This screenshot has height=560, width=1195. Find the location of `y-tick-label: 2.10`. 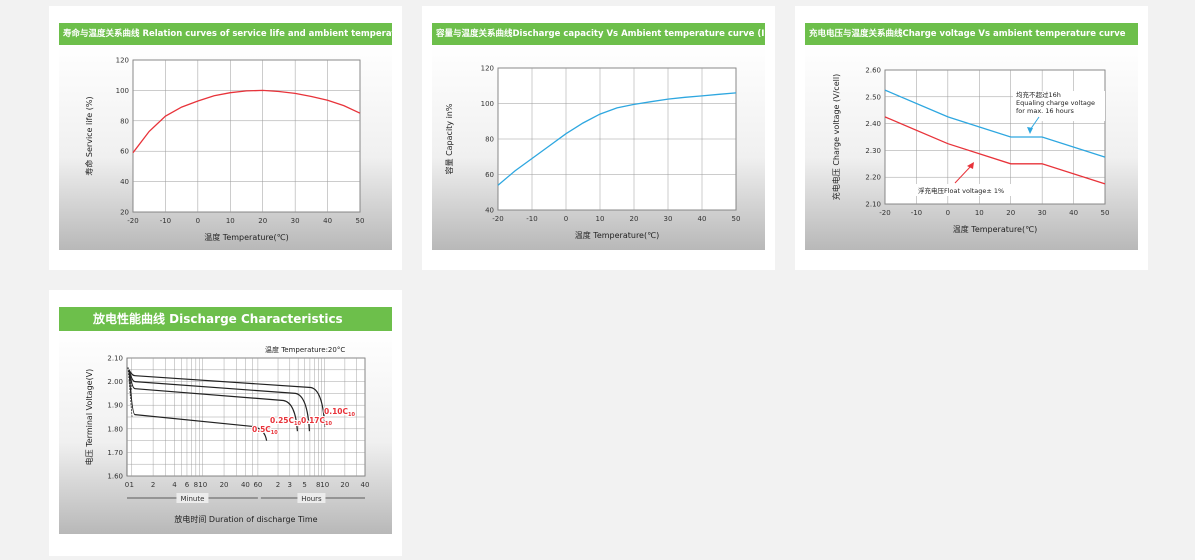

y-tick-label: 2.10 is located at coordinates (115, 359).